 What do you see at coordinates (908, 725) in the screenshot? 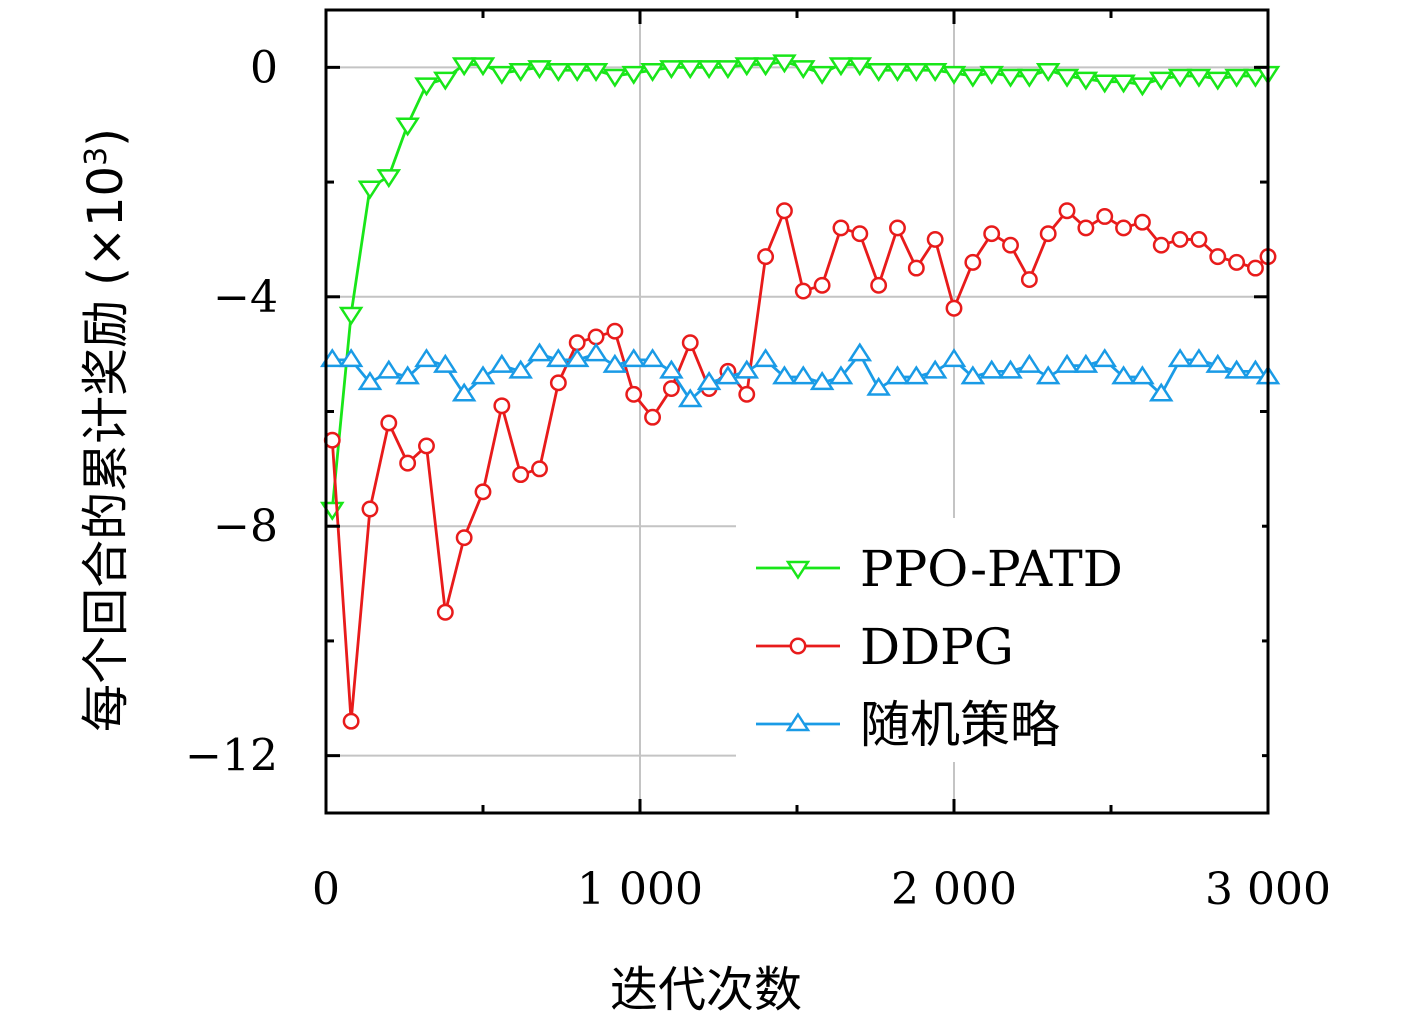
I see `legend-item: 随机策略` at bounding box center [908, 725].